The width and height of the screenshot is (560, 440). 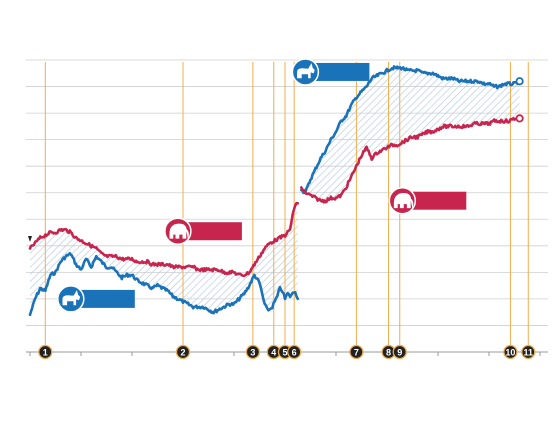 I want to click on event-marker-11: 11, so click(x=528, y=352).